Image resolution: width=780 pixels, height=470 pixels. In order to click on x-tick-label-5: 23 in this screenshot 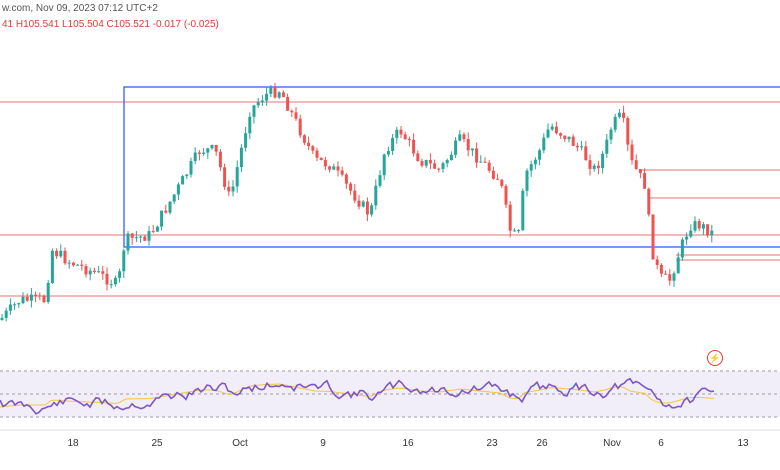, I will do `click(492, 443)`.